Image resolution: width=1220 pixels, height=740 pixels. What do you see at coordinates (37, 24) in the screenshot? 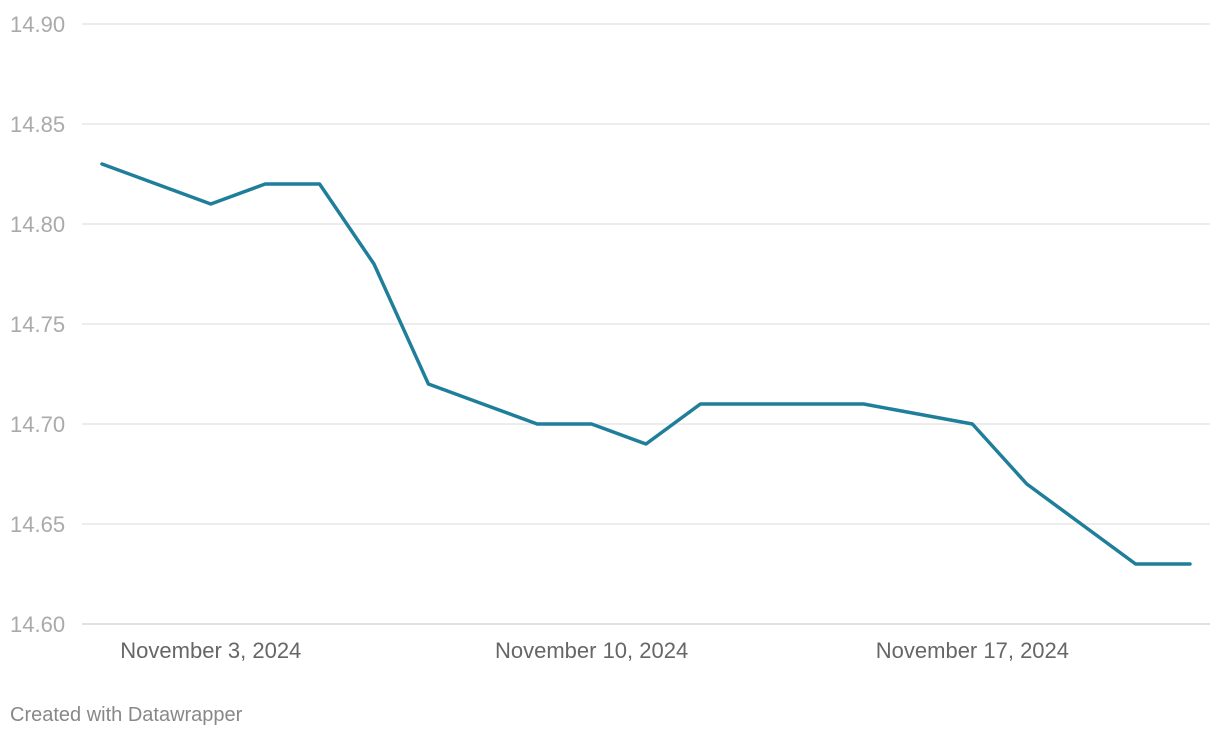
I see `y-tick-label: 14.90` at bounding box center [37, 24].